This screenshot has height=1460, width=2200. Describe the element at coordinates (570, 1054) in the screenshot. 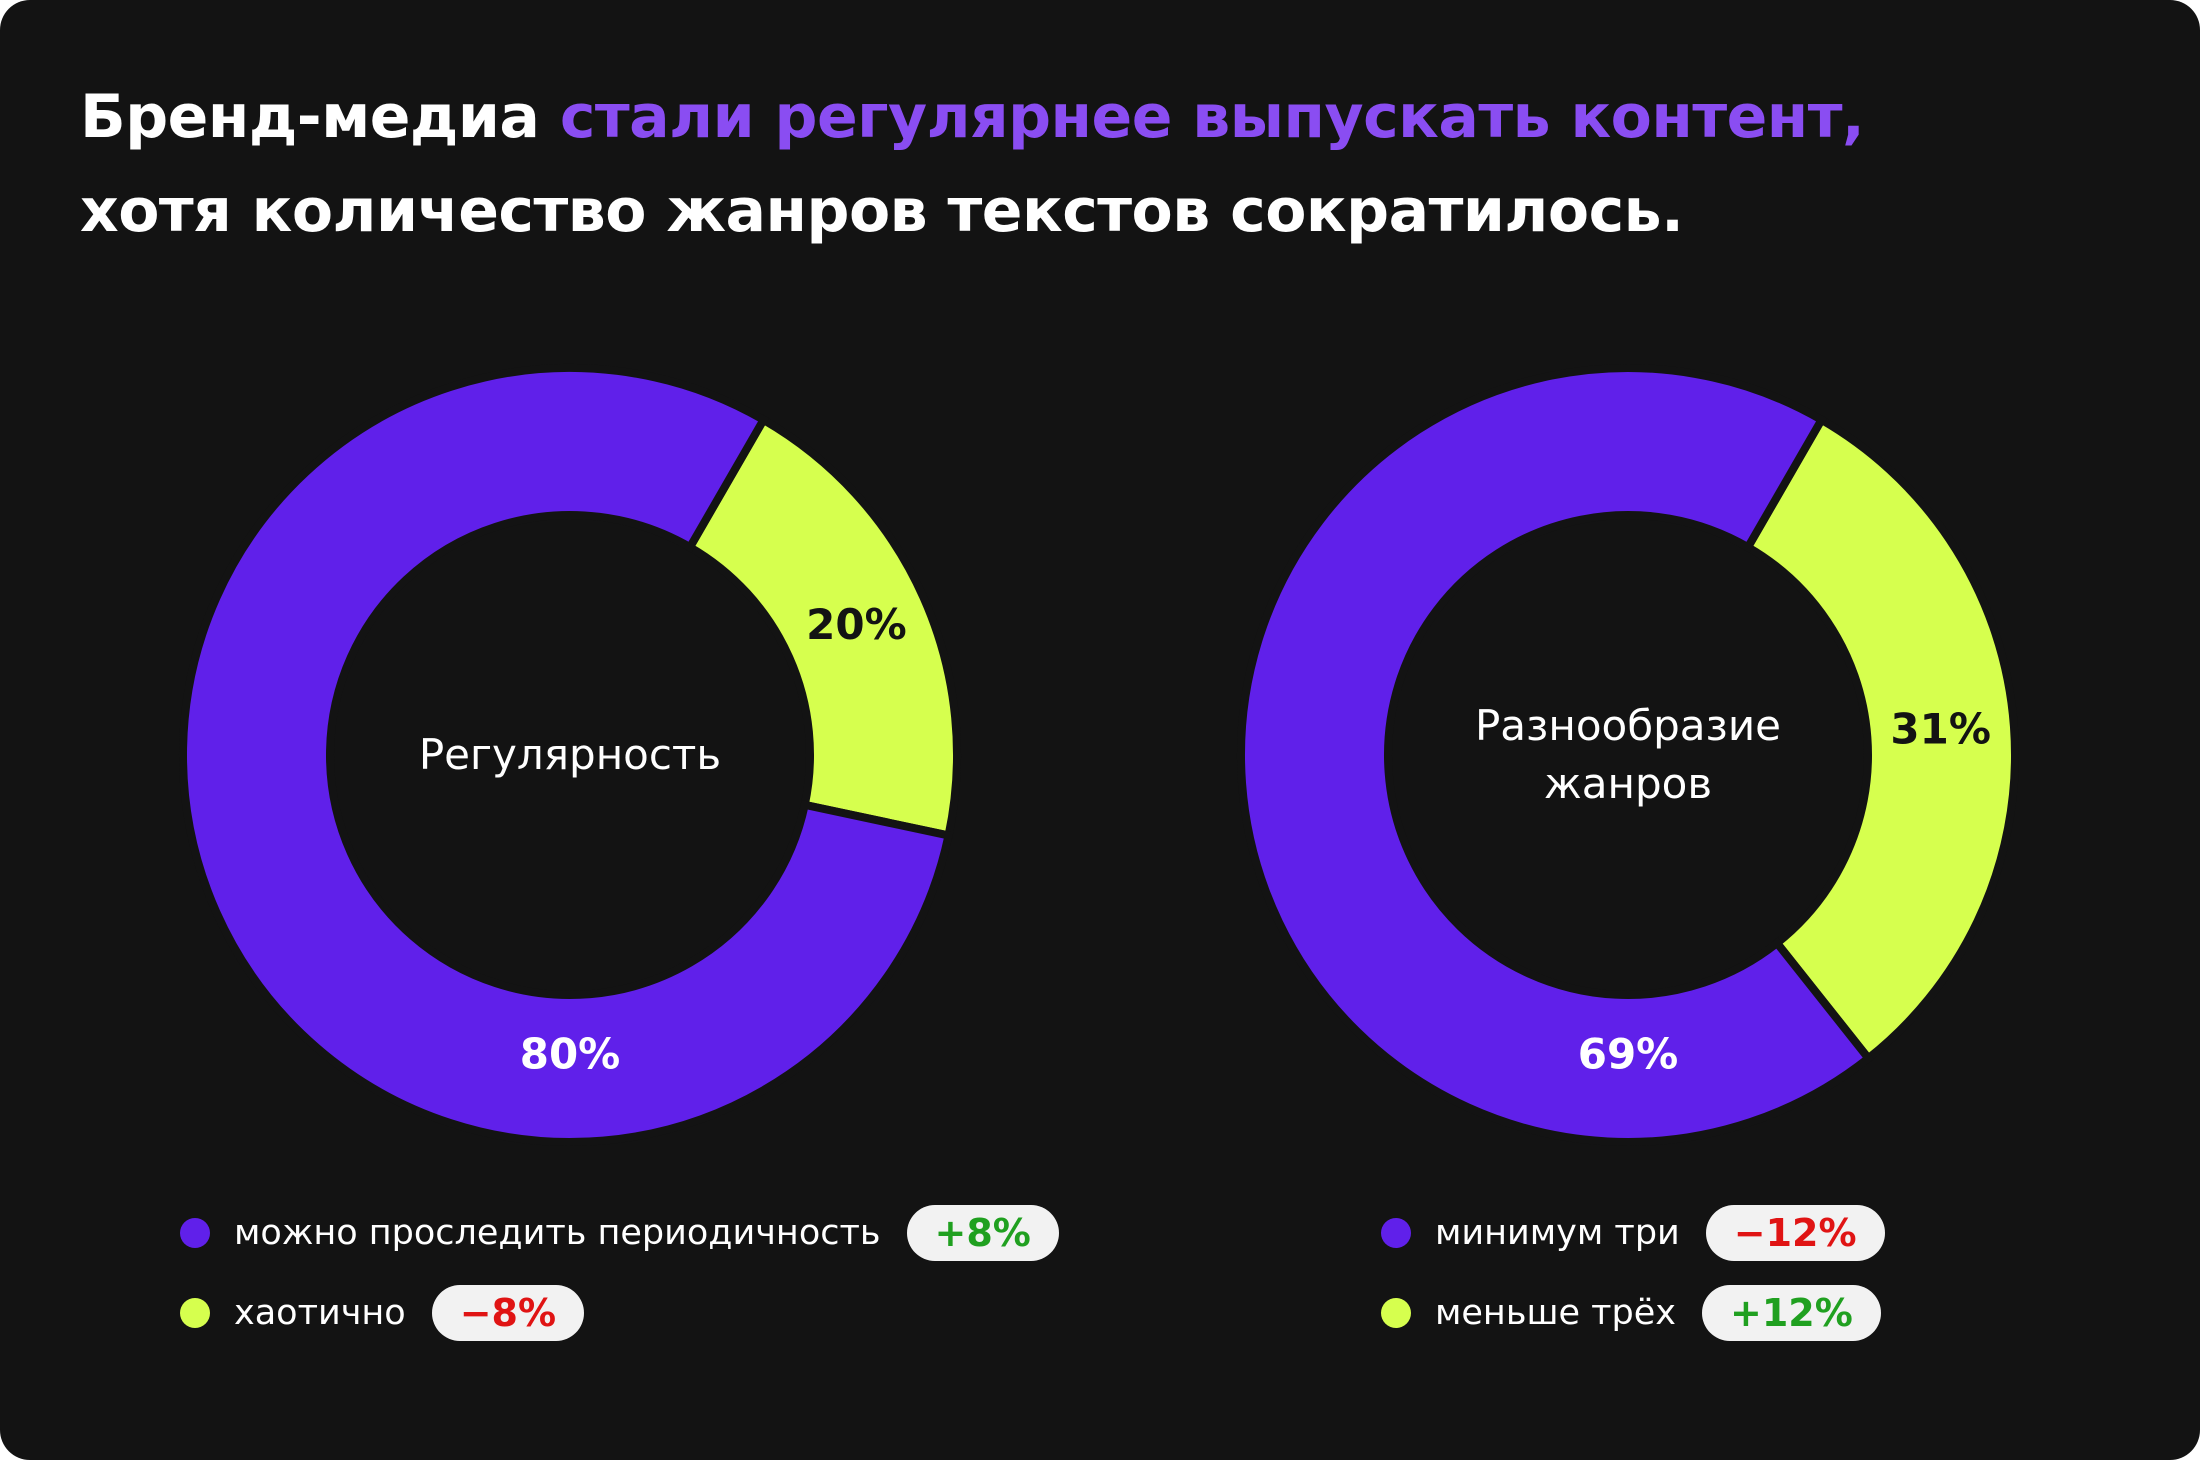

I see `value-label: 80%` at that location.